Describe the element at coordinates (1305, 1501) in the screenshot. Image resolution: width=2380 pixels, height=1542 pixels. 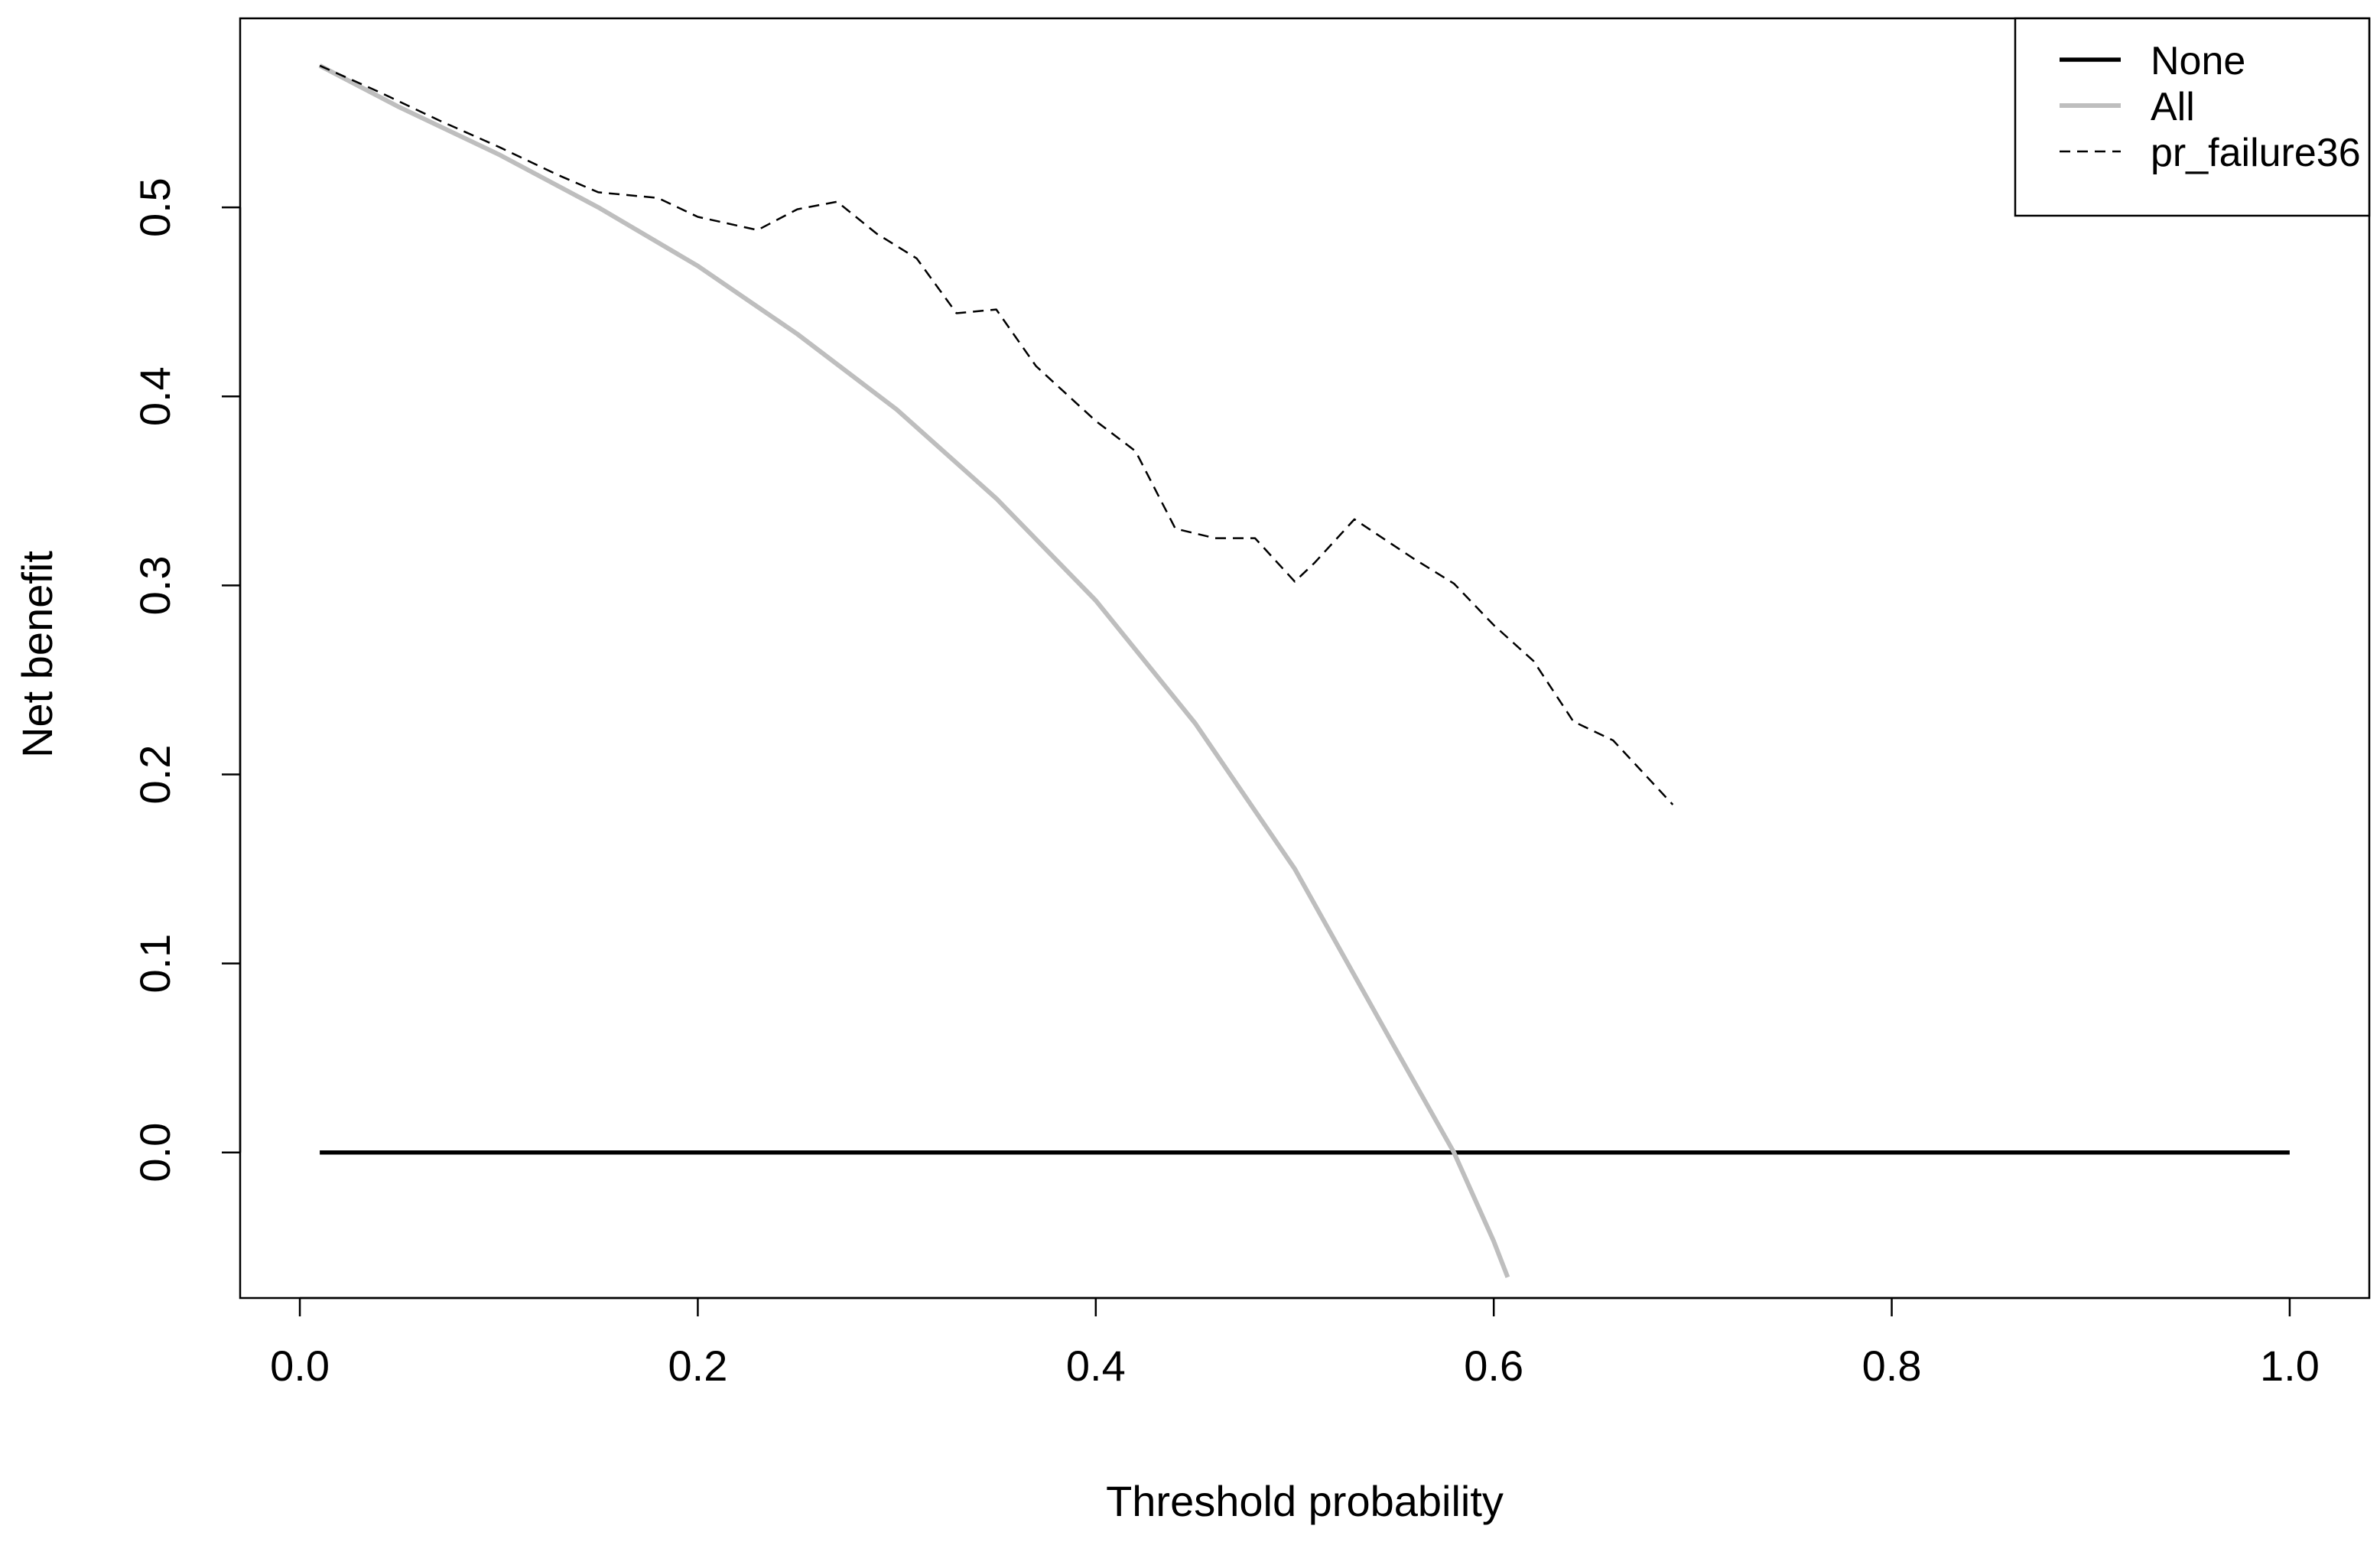
I see `x-axis-label: Threshold probability` at that location.